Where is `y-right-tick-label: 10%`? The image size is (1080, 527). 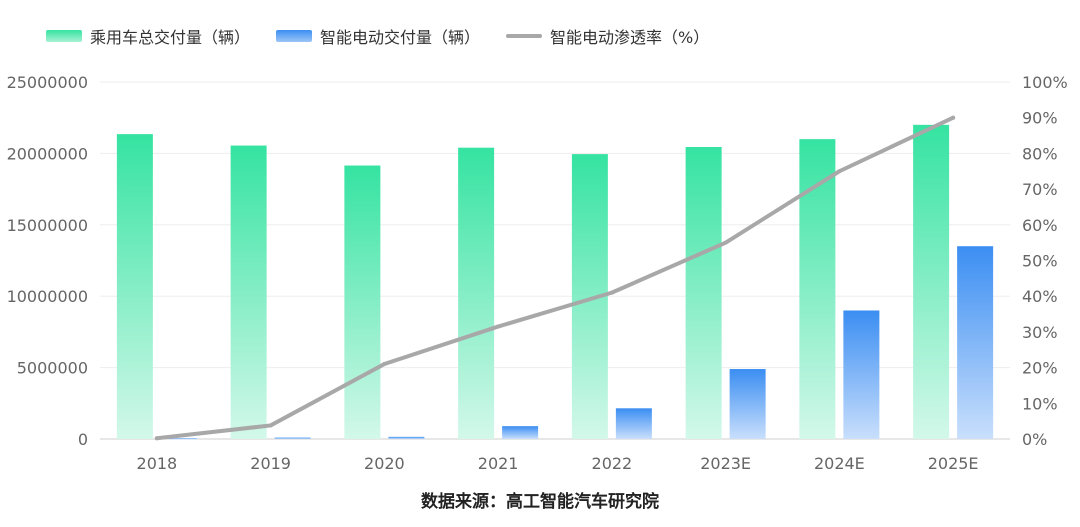
y-right-tick-label: 10% is located at coordinates (1040, 403).